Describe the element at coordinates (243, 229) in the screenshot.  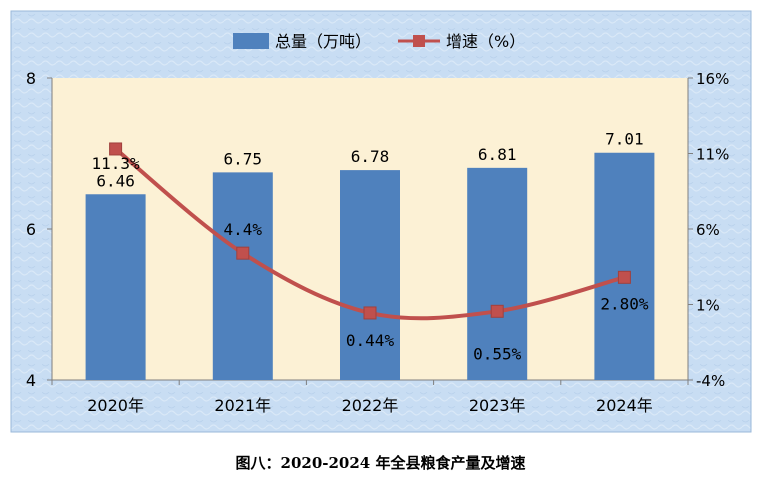
I see `growth-value-label: 4.4%` at that location.